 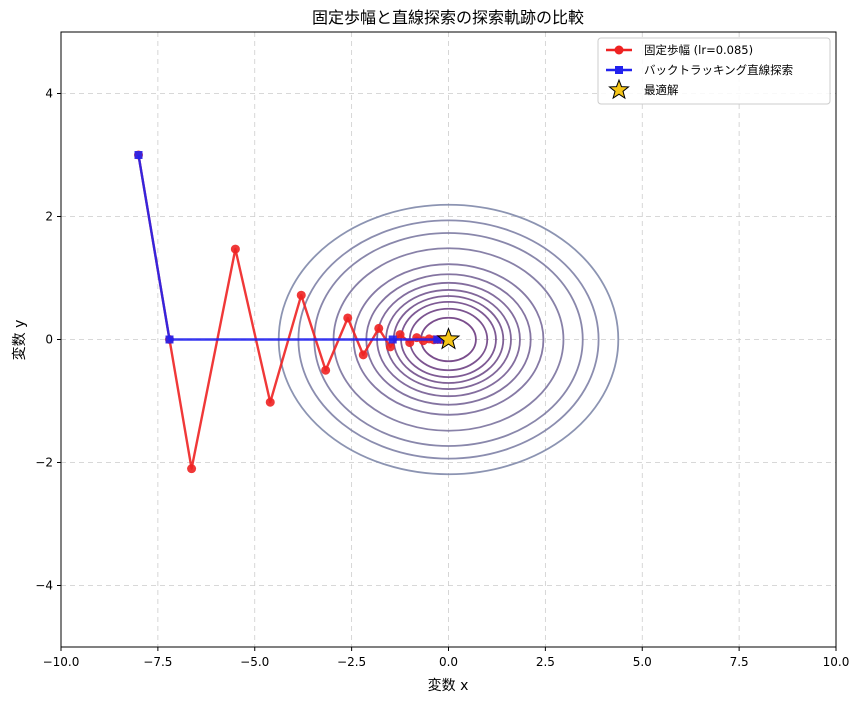 What do you see at coordinates (619, 89) in the screenshot?
I see `legend-entry-optimum-marker` at bounding box center [619, 89].